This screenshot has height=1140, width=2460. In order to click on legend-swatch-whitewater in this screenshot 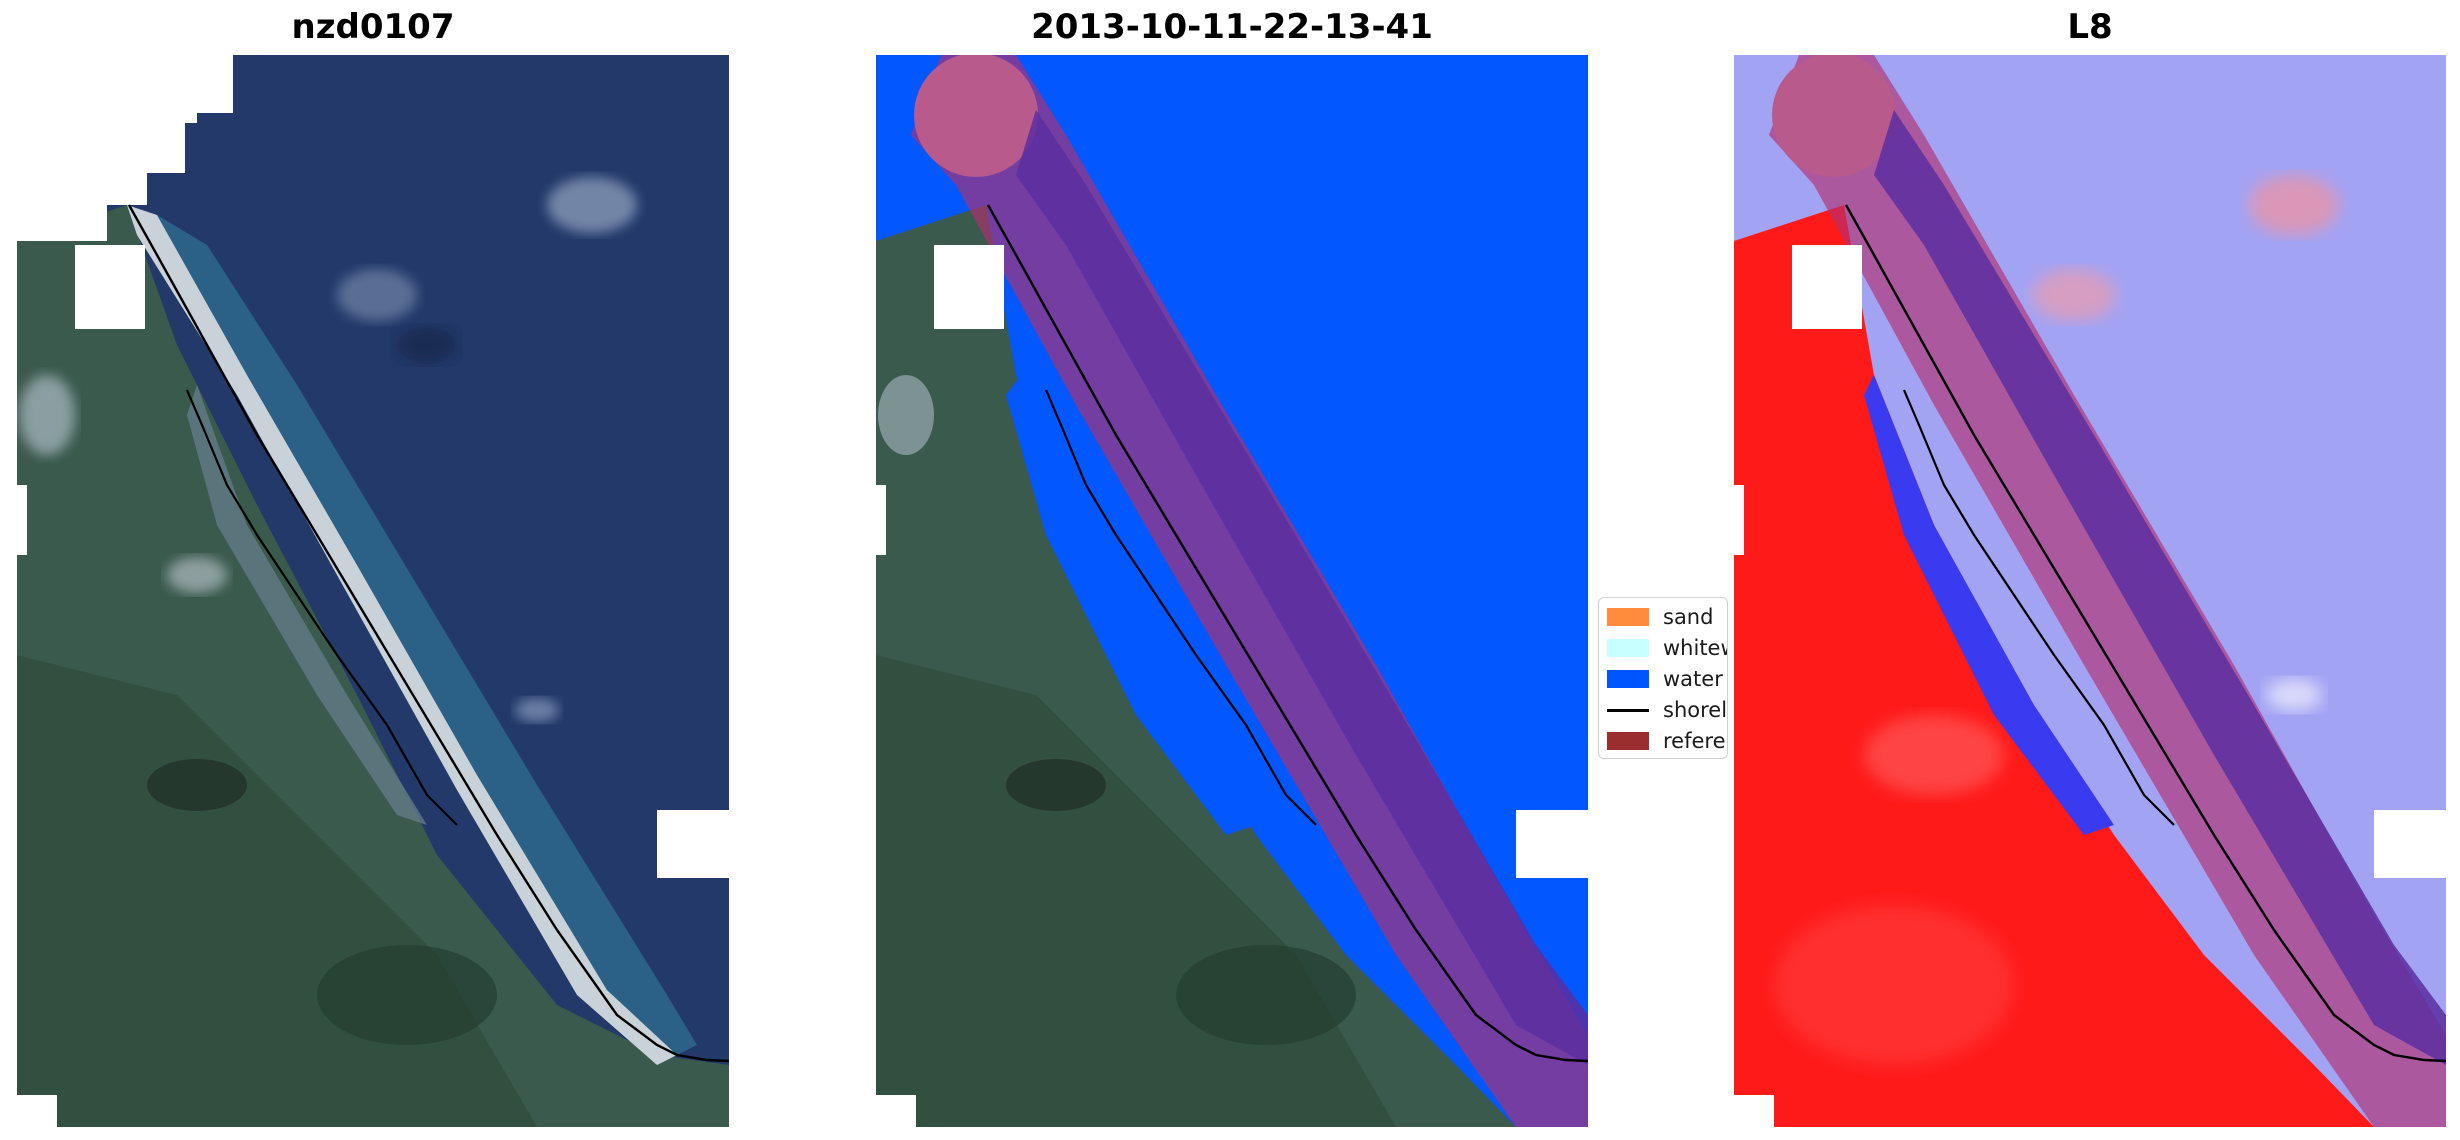, I will do `click(1628, 648)`.